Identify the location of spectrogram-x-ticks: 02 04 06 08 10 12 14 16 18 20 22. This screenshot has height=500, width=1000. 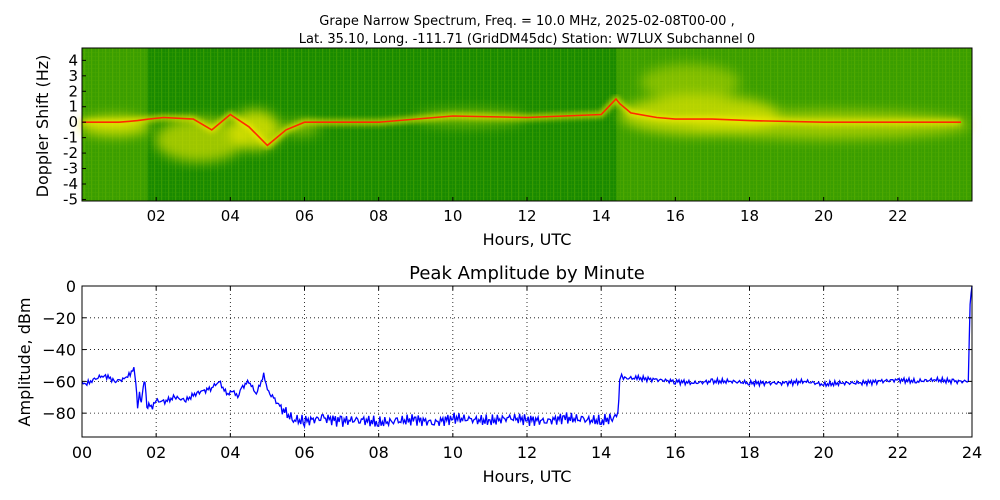
(527, 211).